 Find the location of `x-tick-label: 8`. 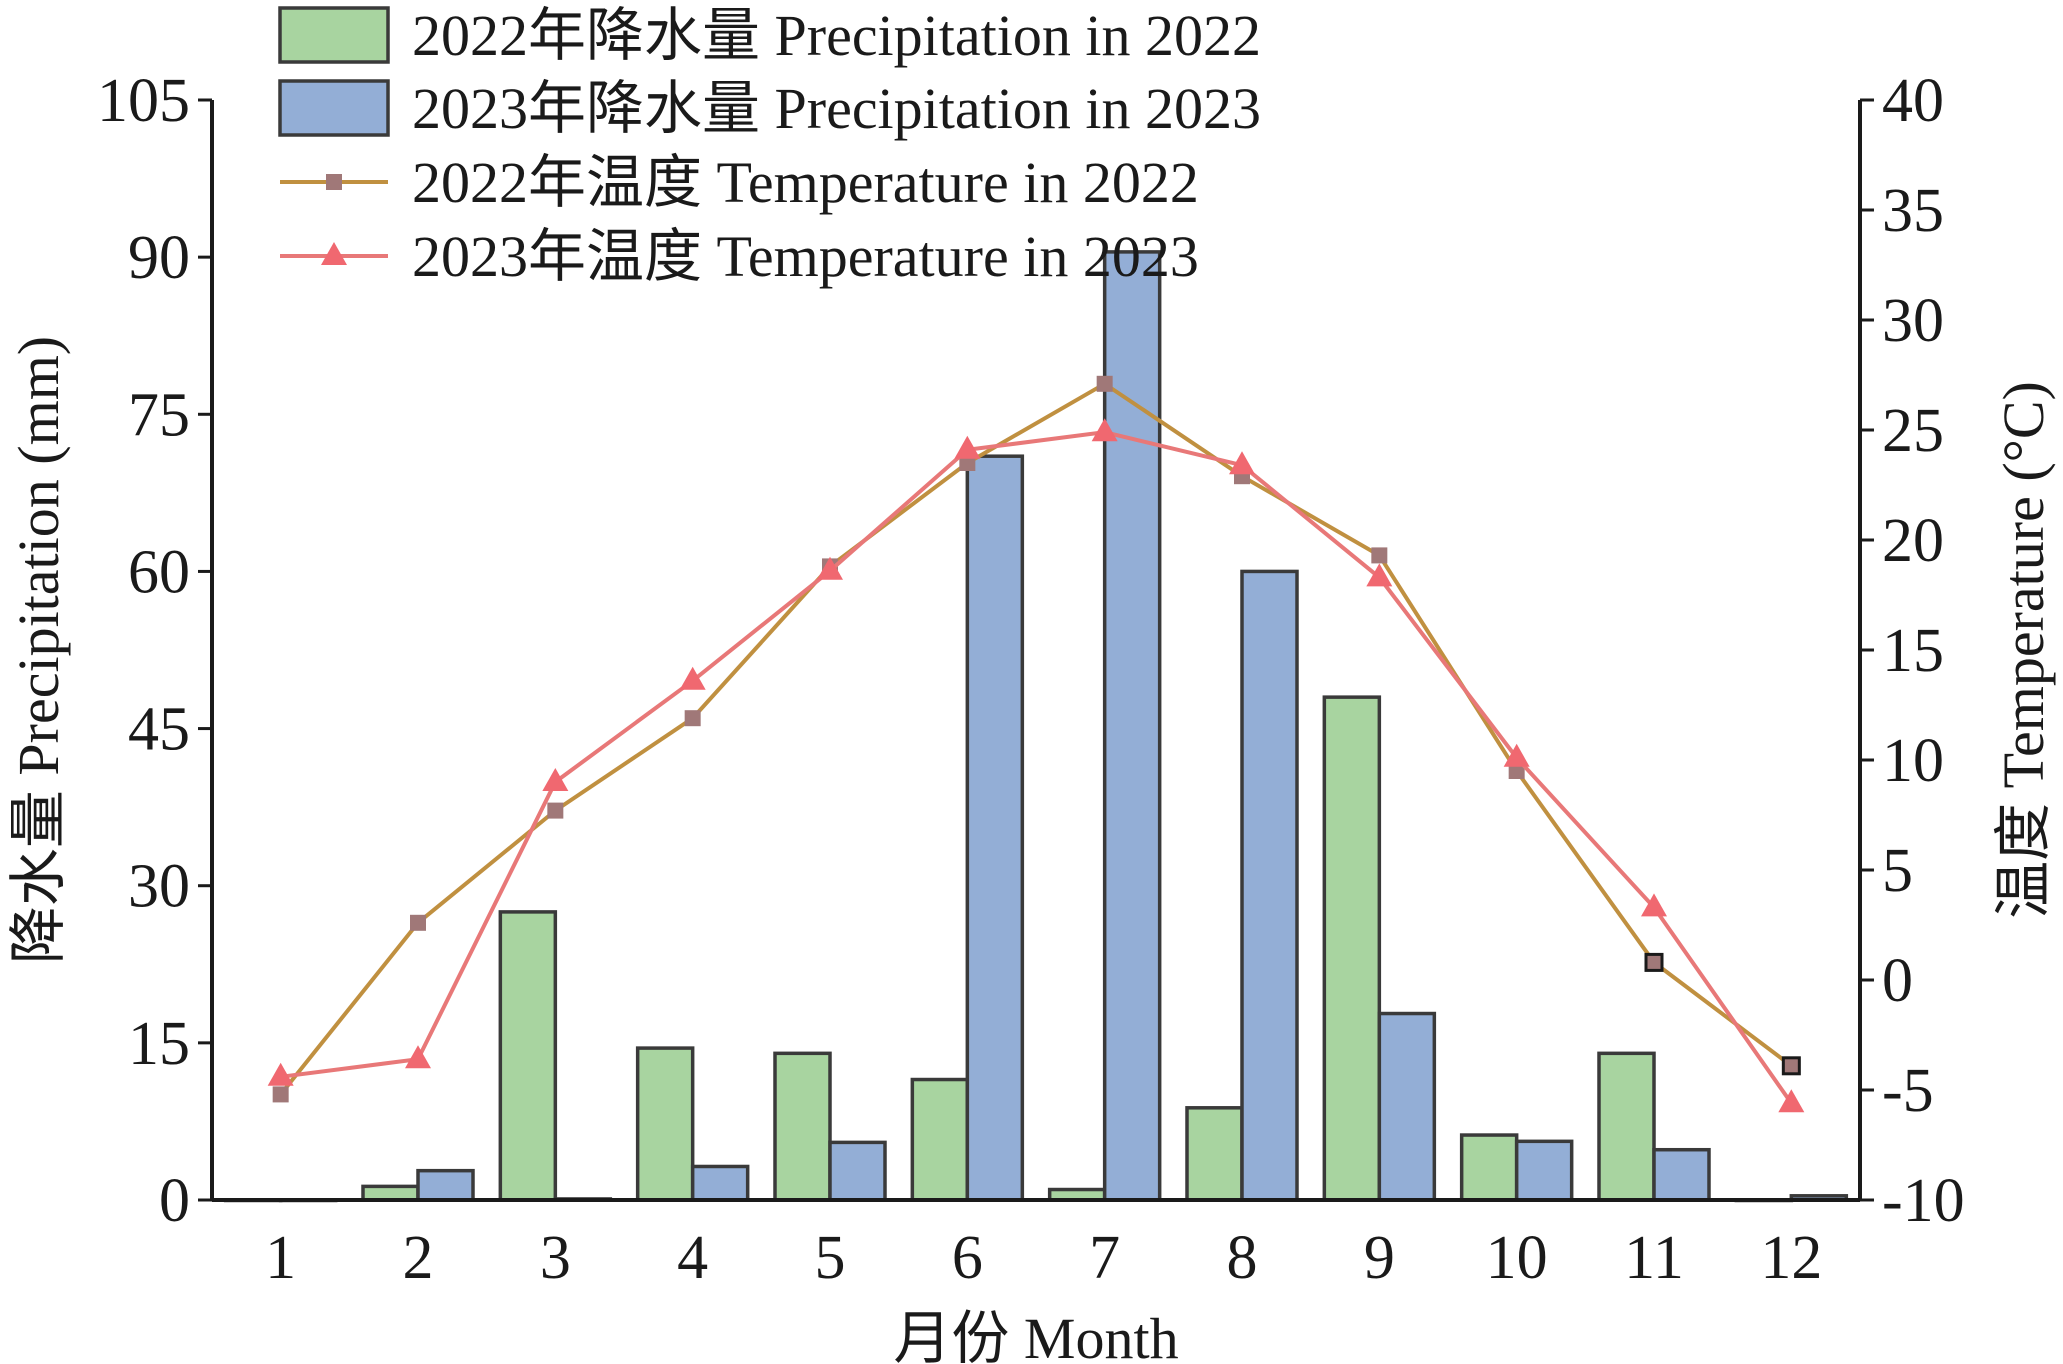

x-tick-label: 8 is located at coordinates (1242, 1258).